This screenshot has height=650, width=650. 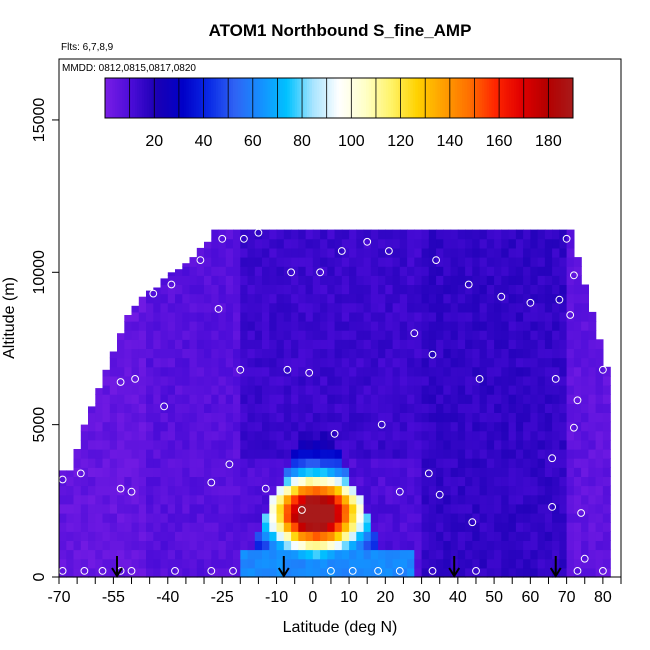 What do you see at coordinates (381, 424) in the screenshot?
I see `sample-point` at bounding box center [381, 424].